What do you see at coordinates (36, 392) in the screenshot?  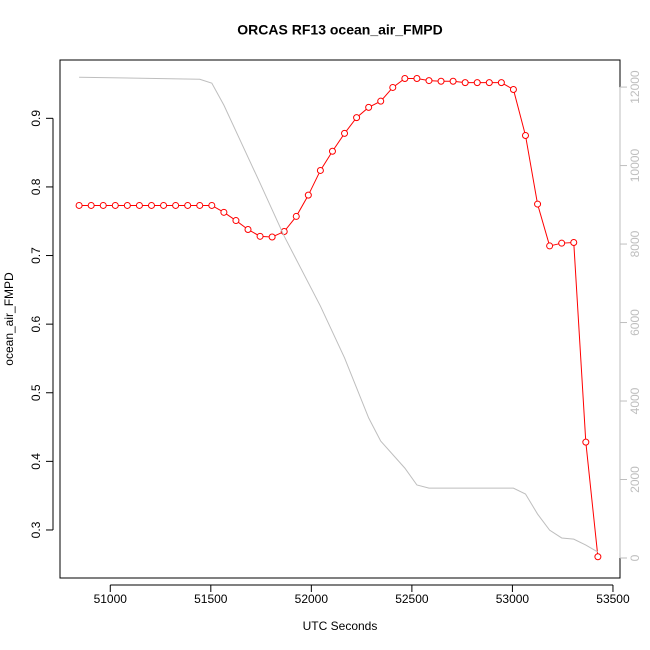 I see `y-tick-label: 0.5` at bounding box center [36, 392].